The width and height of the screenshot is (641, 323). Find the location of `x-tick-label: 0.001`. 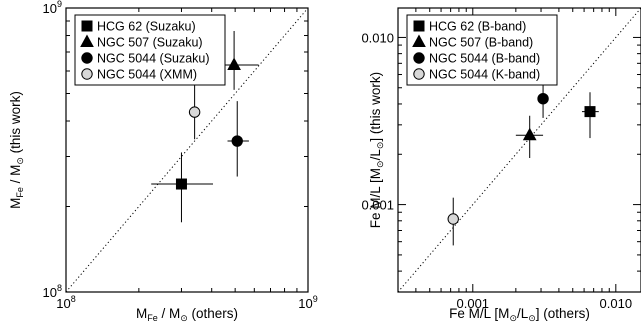

x-tick-label: 0.001 is located at coordinates (473, 303).